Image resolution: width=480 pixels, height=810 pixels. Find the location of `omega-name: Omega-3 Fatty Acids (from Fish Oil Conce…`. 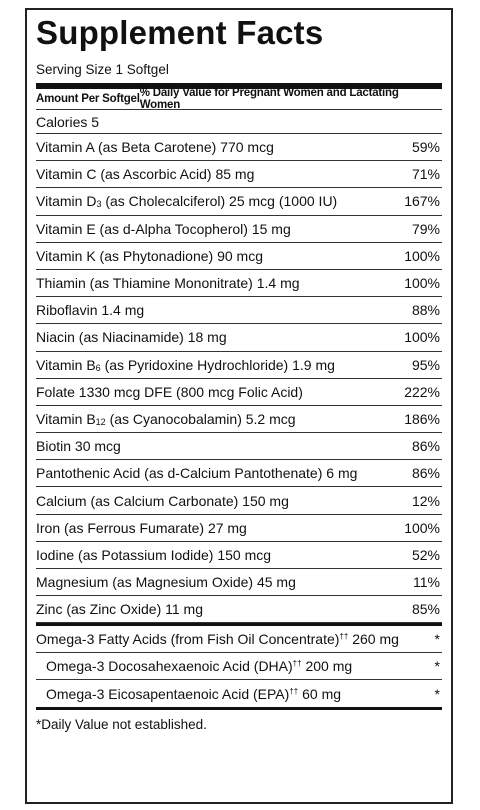

omega-name: Omega-3 Fatty Acids (from Fish Oil Conce… is located at coordinates (217, 639).